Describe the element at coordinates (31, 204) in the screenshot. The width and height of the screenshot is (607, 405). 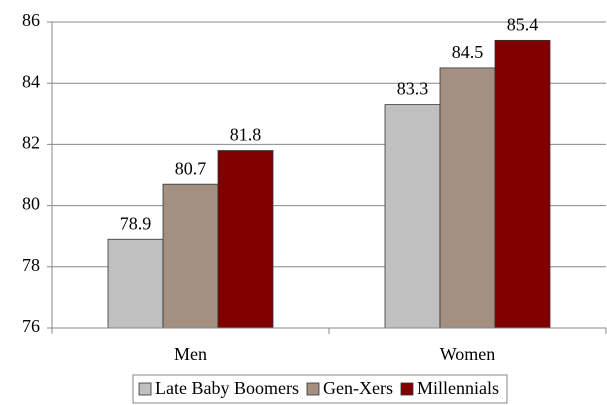
I see `y-tick-label: 80` at that location.